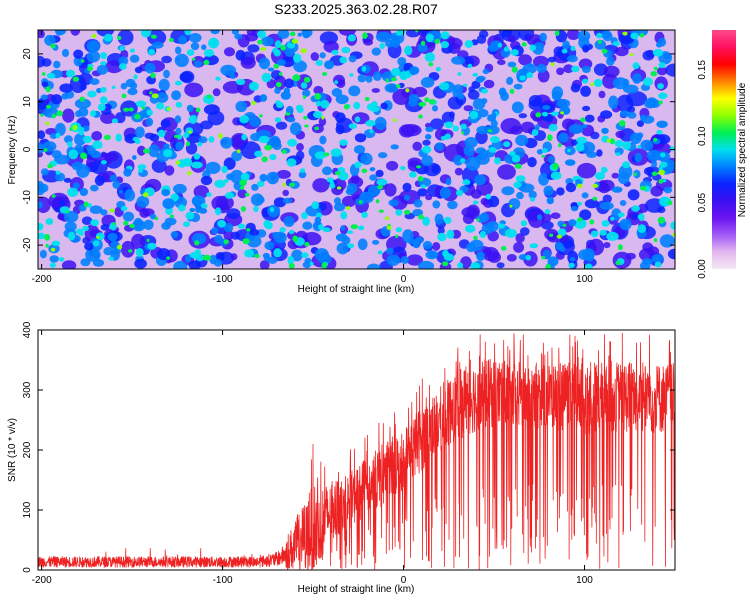 The image size is (750, 600). I want to click on heatmap-xlabel: Height of straight line (km), so click(356, 289).